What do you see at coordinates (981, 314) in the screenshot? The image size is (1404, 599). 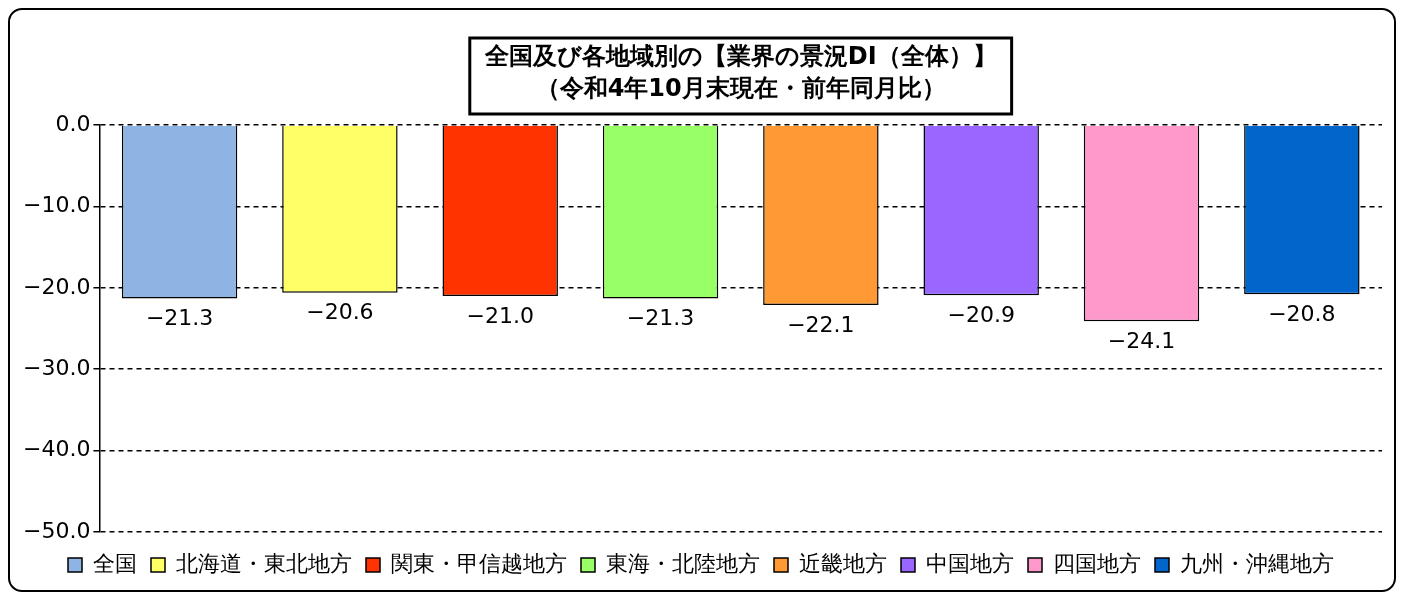 I see `data-label: −20.9` at bounding box center [981, 314].